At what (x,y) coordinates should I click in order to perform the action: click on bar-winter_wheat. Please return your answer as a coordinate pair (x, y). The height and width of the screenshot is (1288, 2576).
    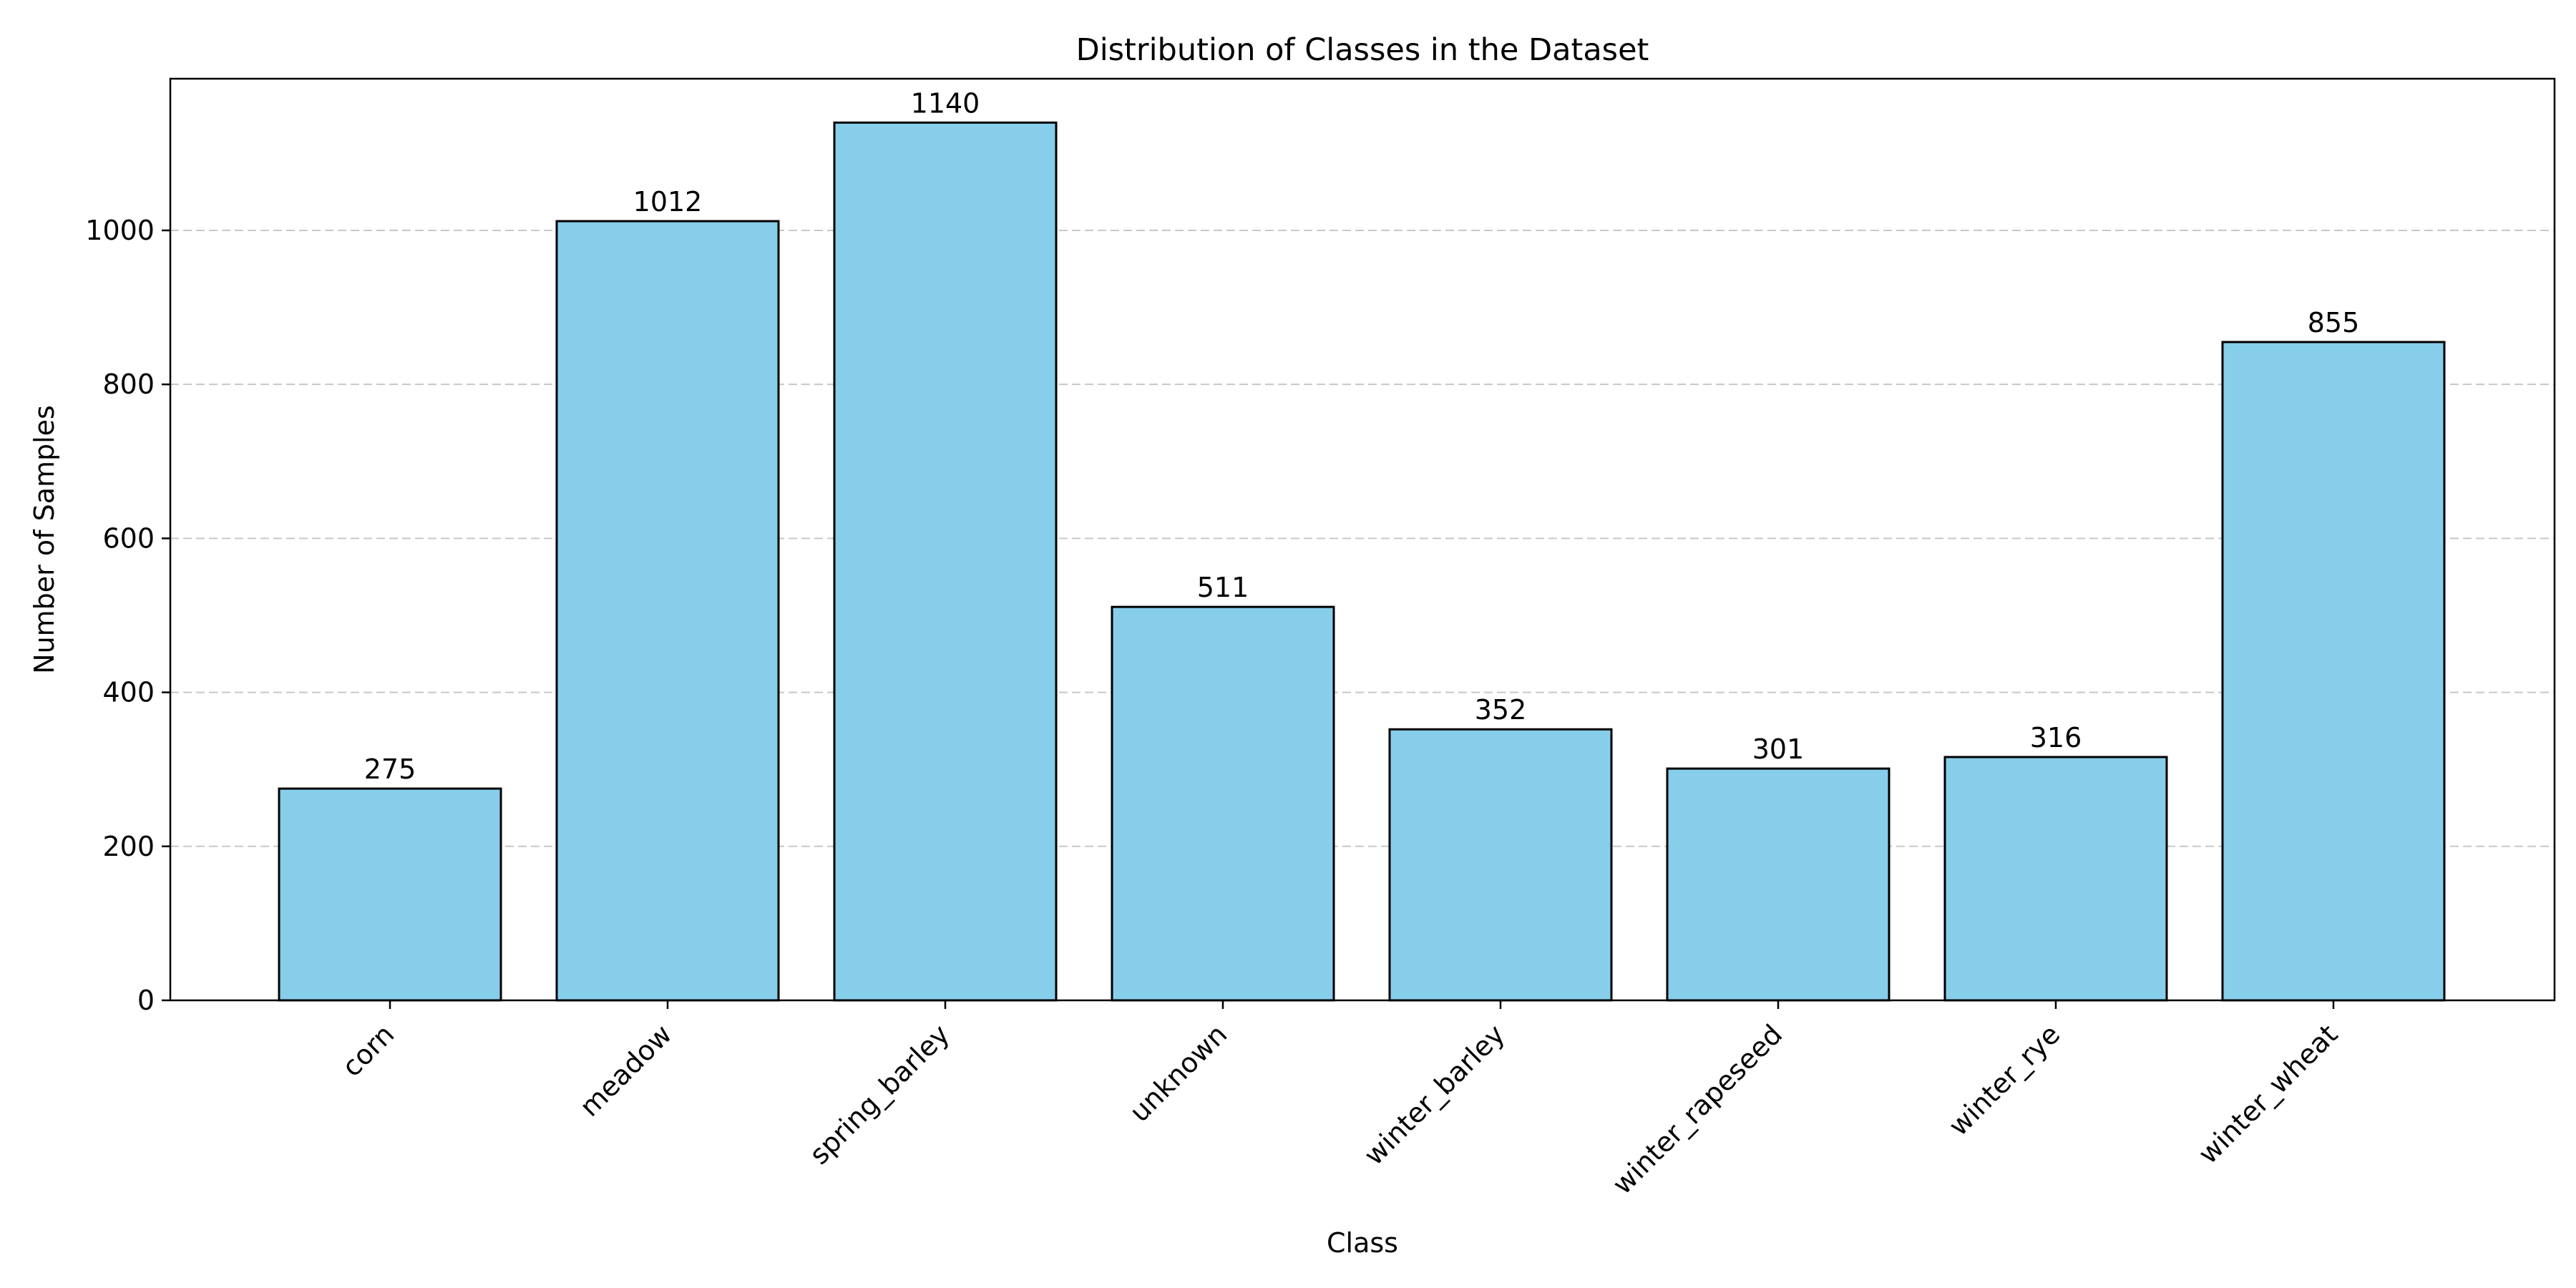
    Looking at the image, I should click on (2333, 671).